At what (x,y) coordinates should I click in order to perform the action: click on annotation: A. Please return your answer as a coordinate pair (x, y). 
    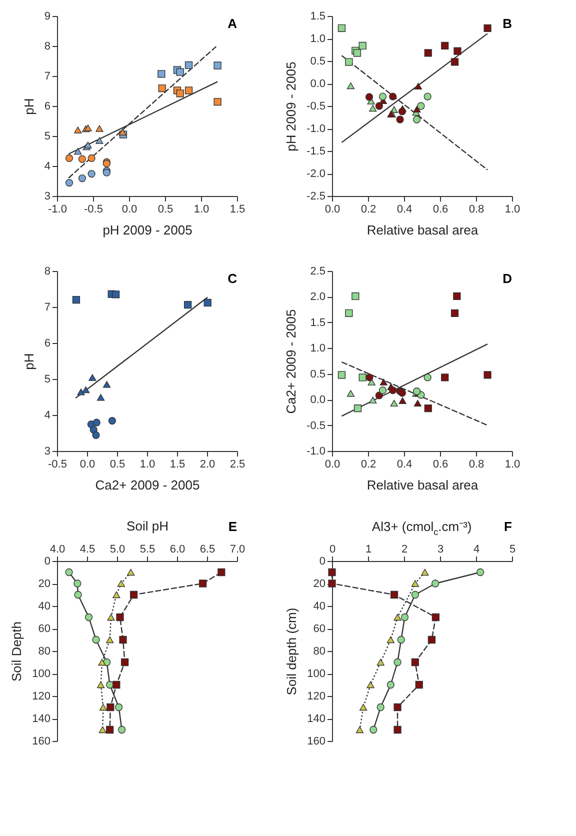
    Looking at the image, I should click on (233, 23).